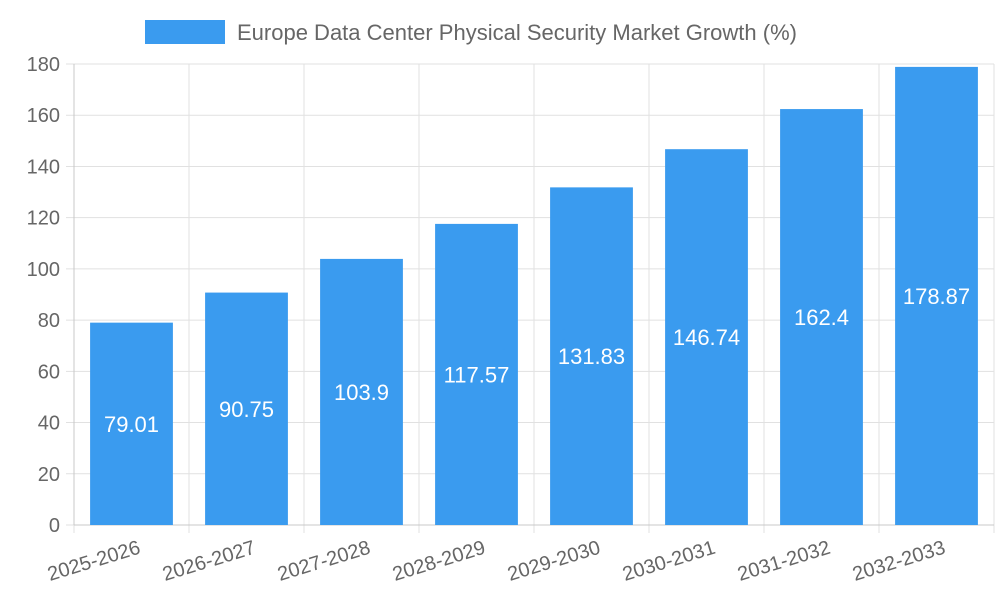 This screenshot has height=600, width=1000. Describe the element at coordinates (43, 116) in the screenshot. I see `y-tick-label: 160` at that location.